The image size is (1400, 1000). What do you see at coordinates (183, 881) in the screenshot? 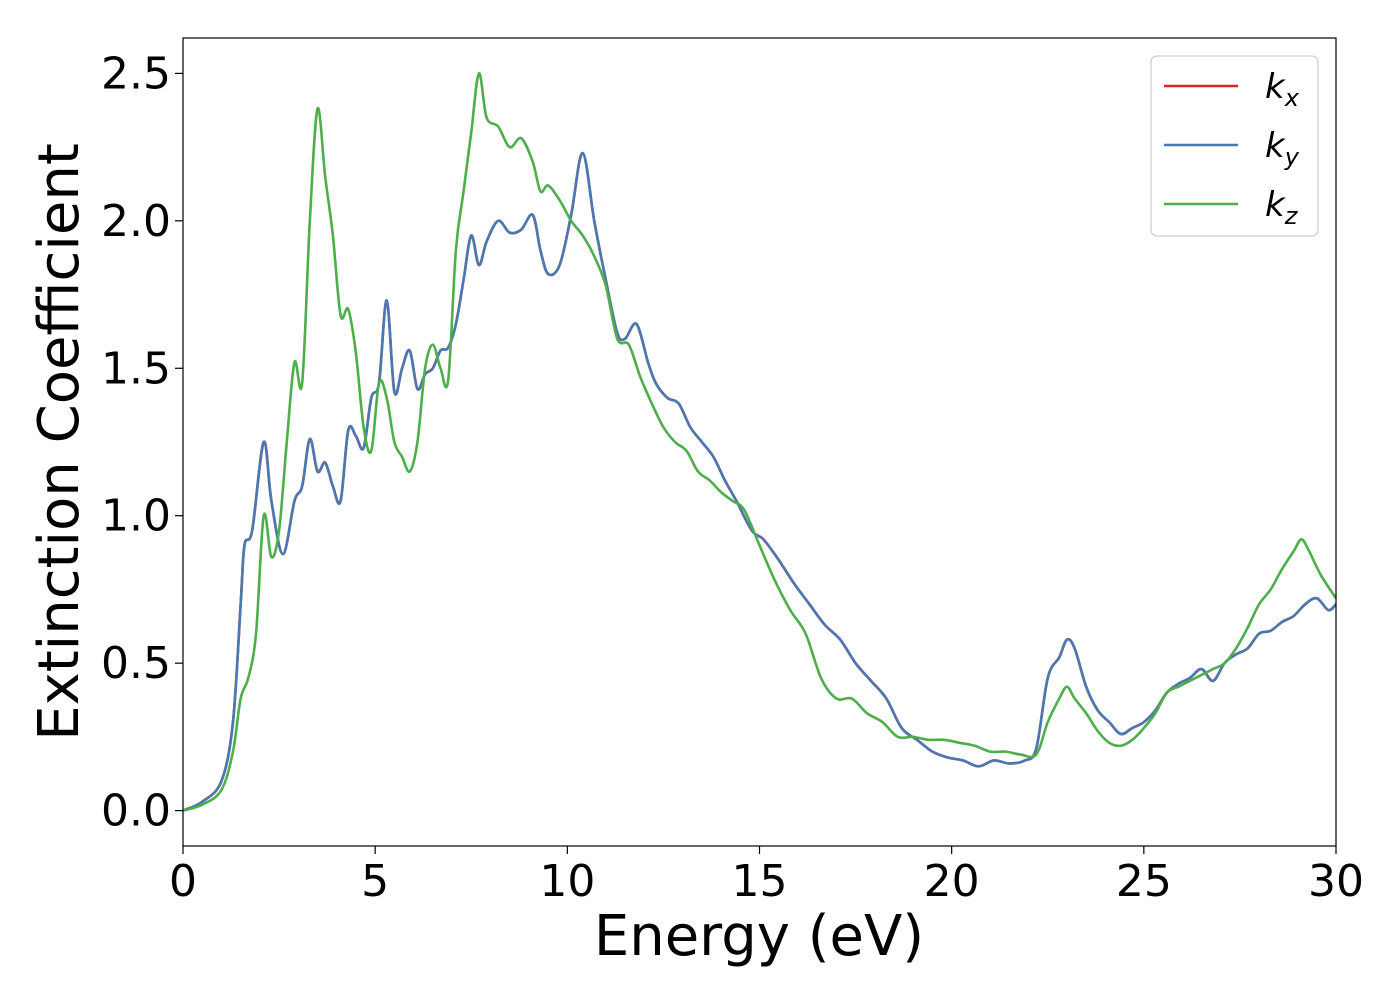
I see `x-tick-label: 0` at bounding box center [183, 881].